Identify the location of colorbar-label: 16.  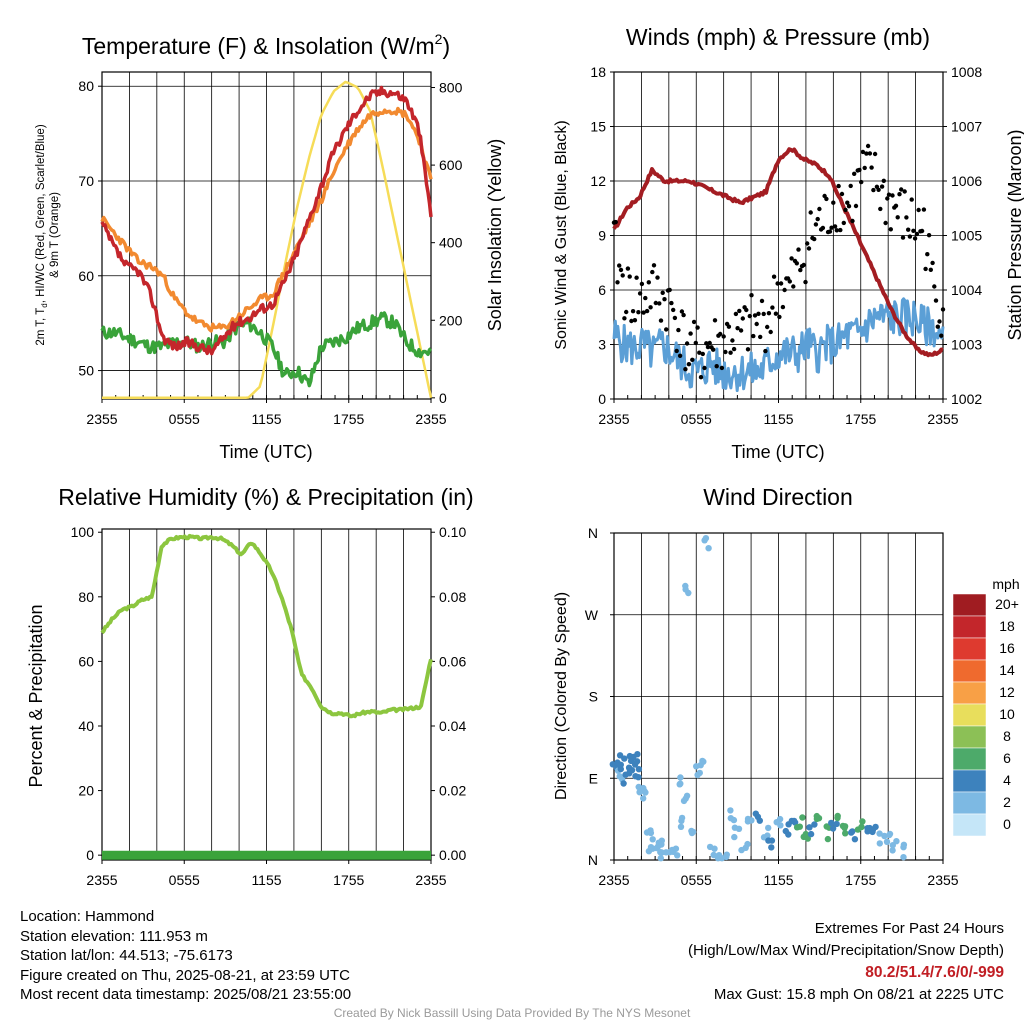
(1007, 648).